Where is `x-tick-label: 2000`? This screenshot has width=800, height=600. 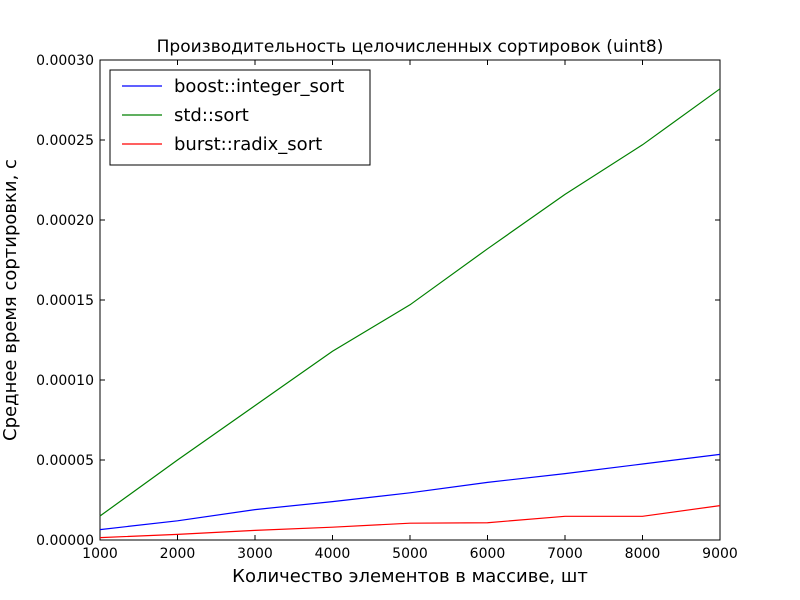 x-tick-label: 2000 is located at coordinates (178, 554).